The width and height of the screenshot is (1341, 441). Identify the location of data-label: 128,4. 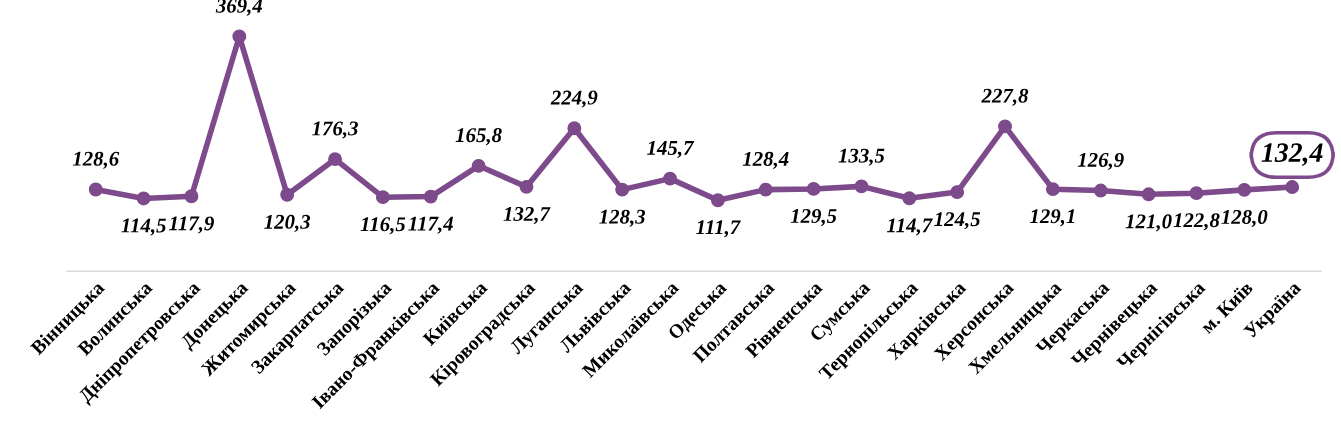
(765, 160).